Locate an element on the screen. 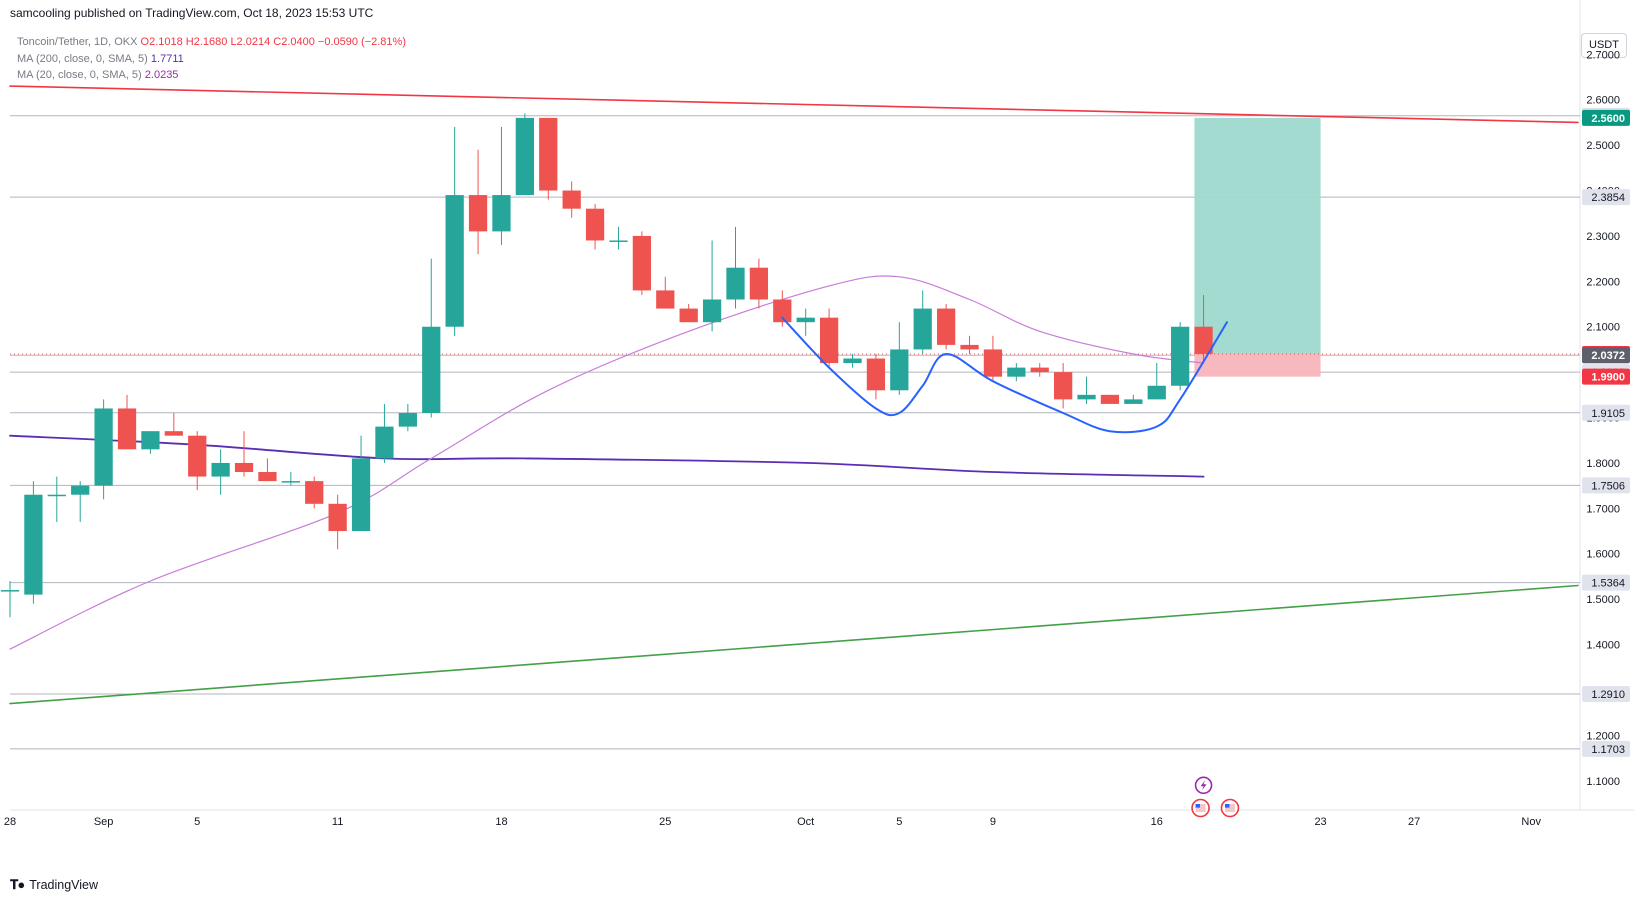  x-tick-label: Oct is located at coordinates (805, 822).